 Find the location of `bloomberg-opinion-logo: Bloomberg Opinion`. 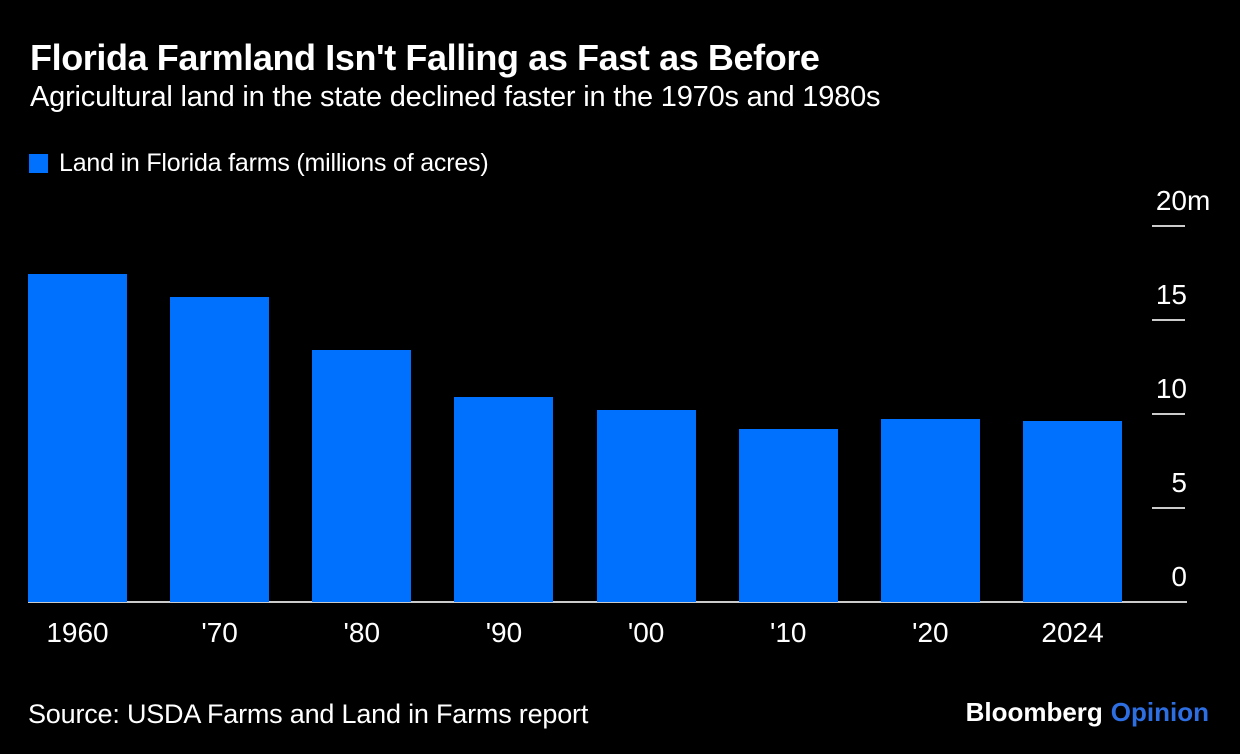

bloomberg-opinion-logo: Bloomberg Opinion is located at coordinates (1087, 712).